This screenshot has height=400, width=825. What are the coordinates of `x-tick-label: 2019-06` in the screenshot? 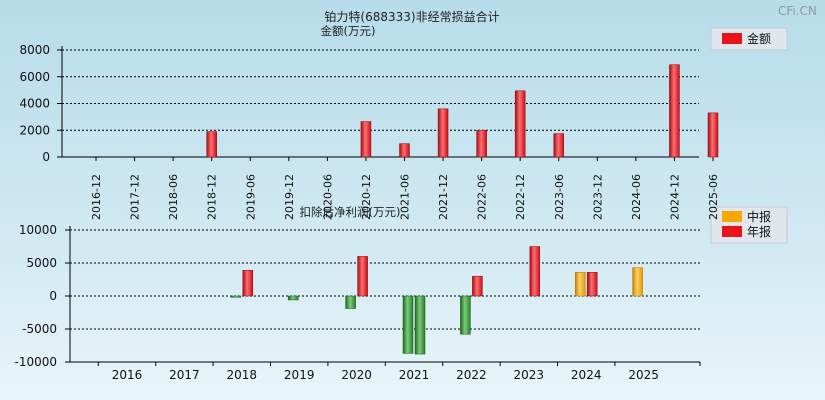 It's located at (250, 197).